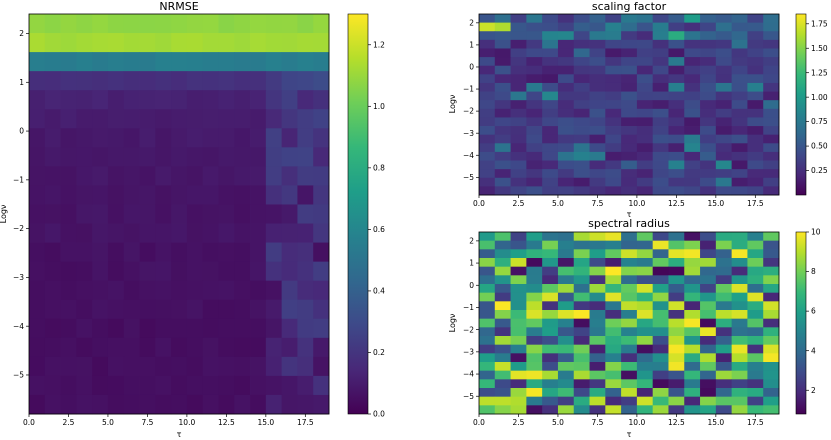 This screenshot has height=440, width=831. What do you see at coordinates (358, 214) in the screenshot?
I see `nrmse-colorbar` at bounding box center [358, 214].